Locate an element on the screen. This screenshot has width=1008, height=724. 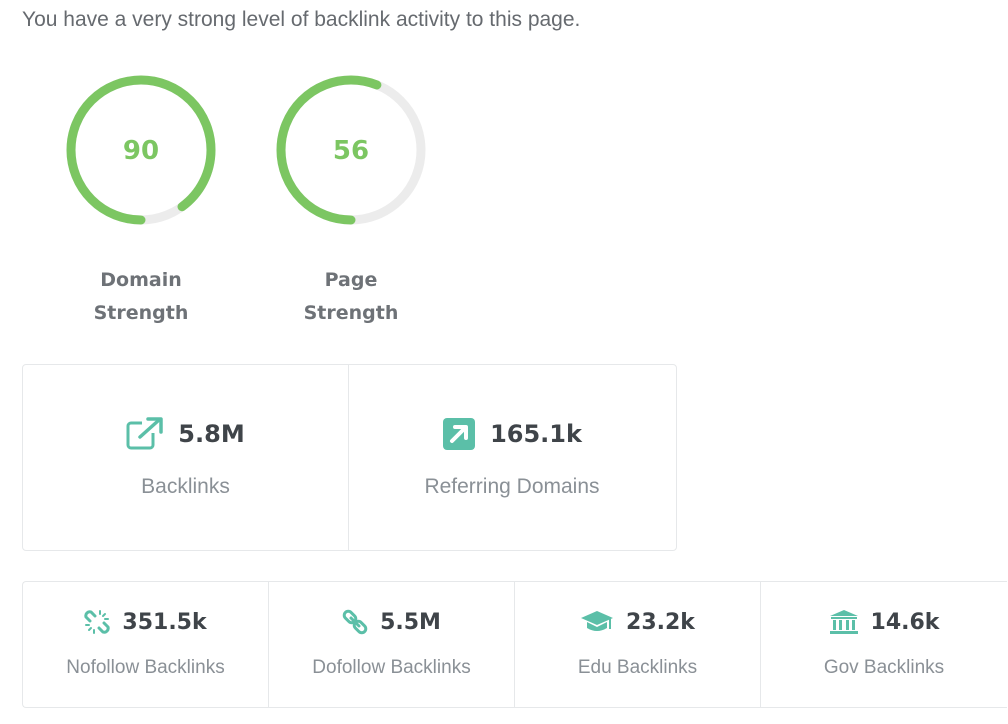
nofollow-stat: 351.5k Nofollow Backlinks is located at coordinates (146, 644).